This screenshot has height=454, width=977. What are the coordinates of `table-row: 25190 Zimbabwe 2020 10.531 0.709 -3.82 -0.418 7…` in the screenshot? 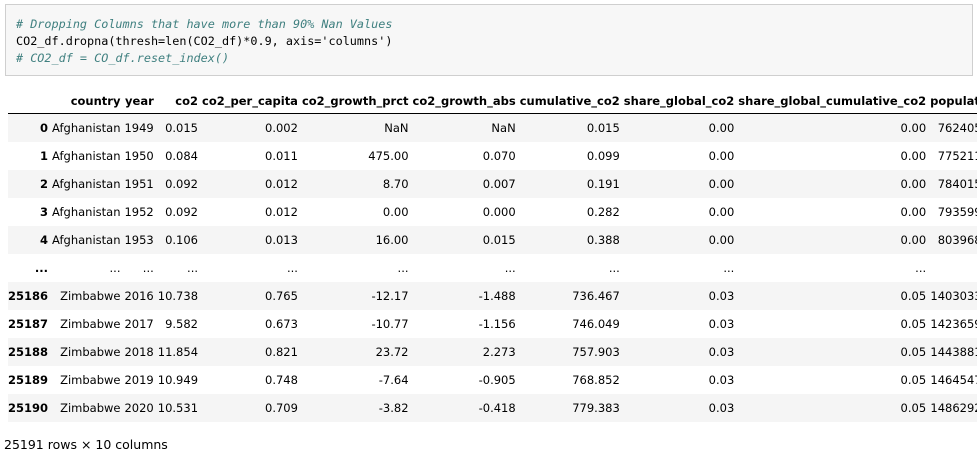 It's located at (492, 408).